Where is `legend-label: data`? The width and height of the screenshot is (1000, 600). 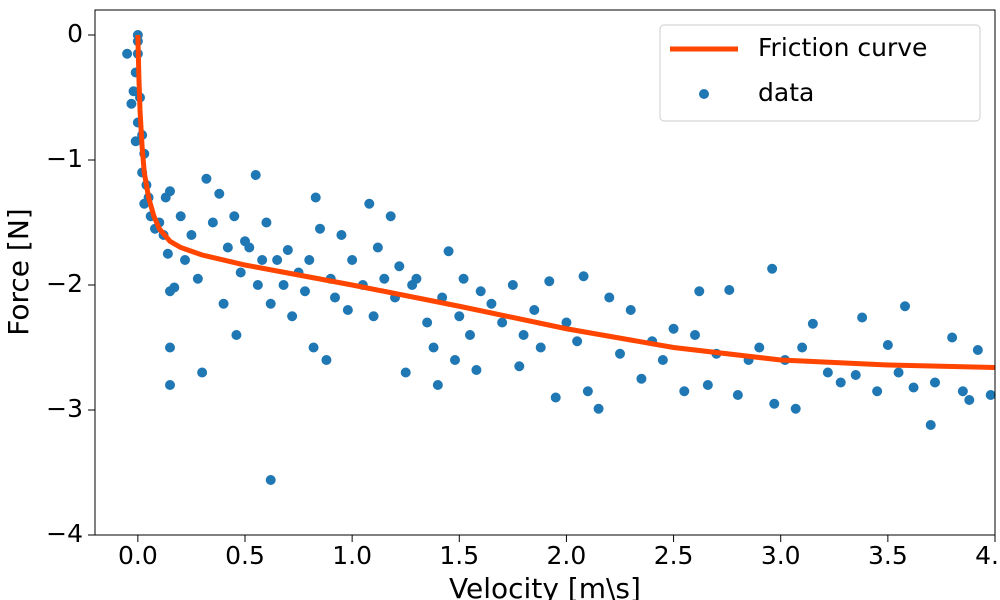
legend-label: data is located at coordinates (786, 92).